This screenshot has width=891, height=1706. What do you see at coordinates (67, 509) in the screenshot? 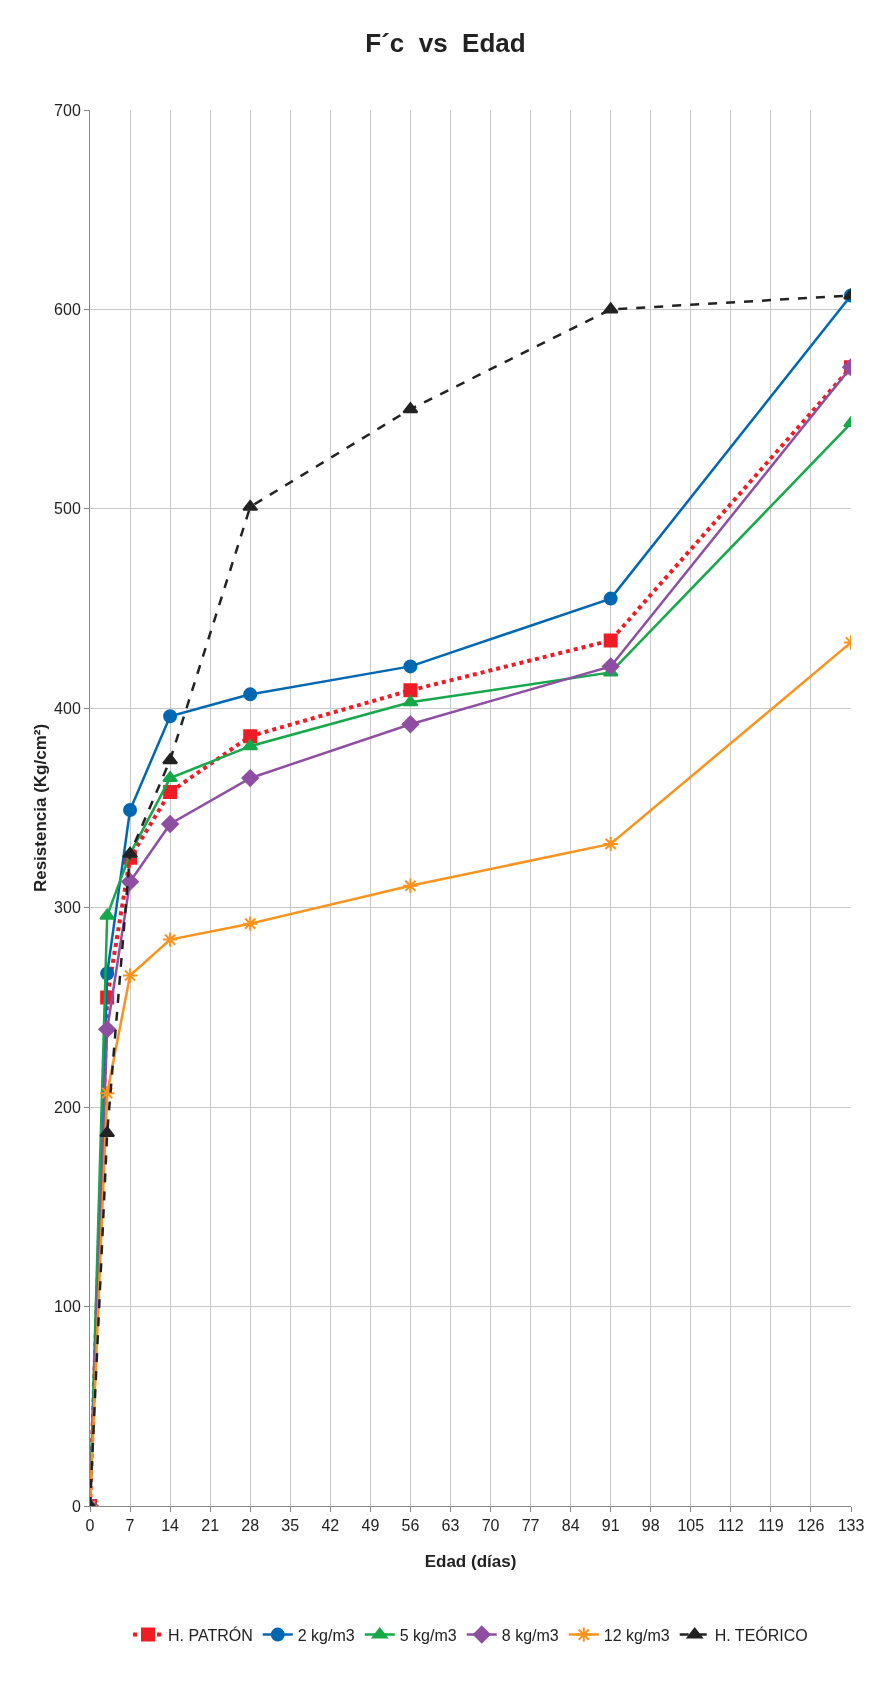
I see `y-tick-label: 500` at bounding box center [67, 509].